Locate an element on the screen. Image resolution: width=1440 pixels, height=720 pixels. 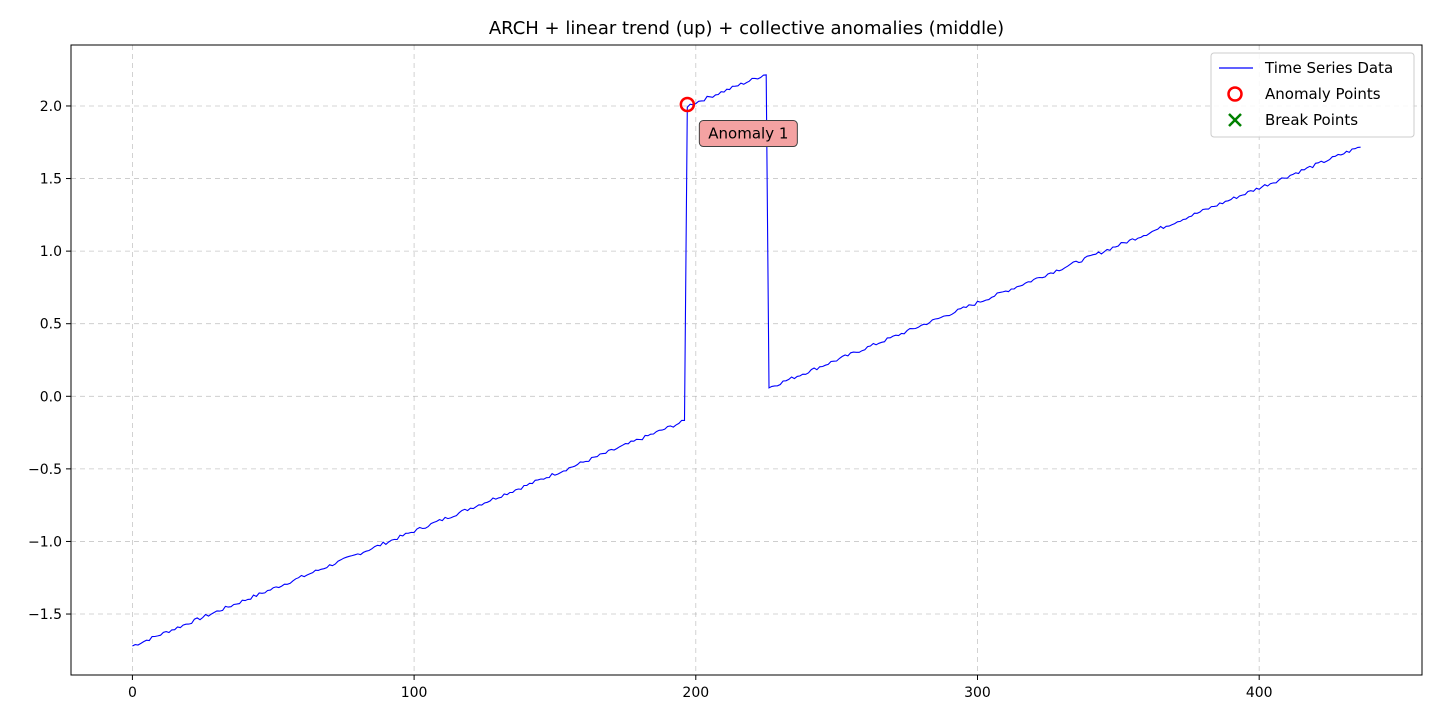
x-tick-label: 100 is located at coordinates (414, 693).